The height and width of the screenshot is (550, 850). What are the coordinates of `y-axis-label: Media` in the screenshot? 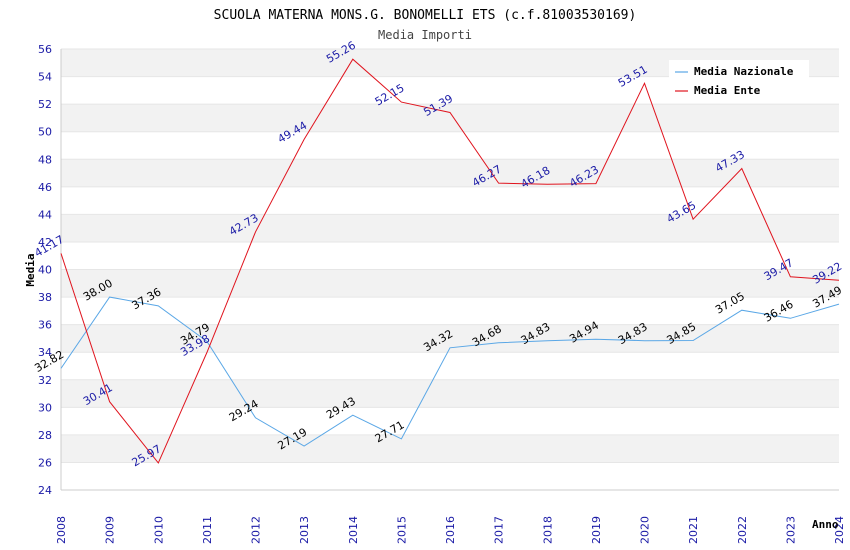 It's located at (30, 269).